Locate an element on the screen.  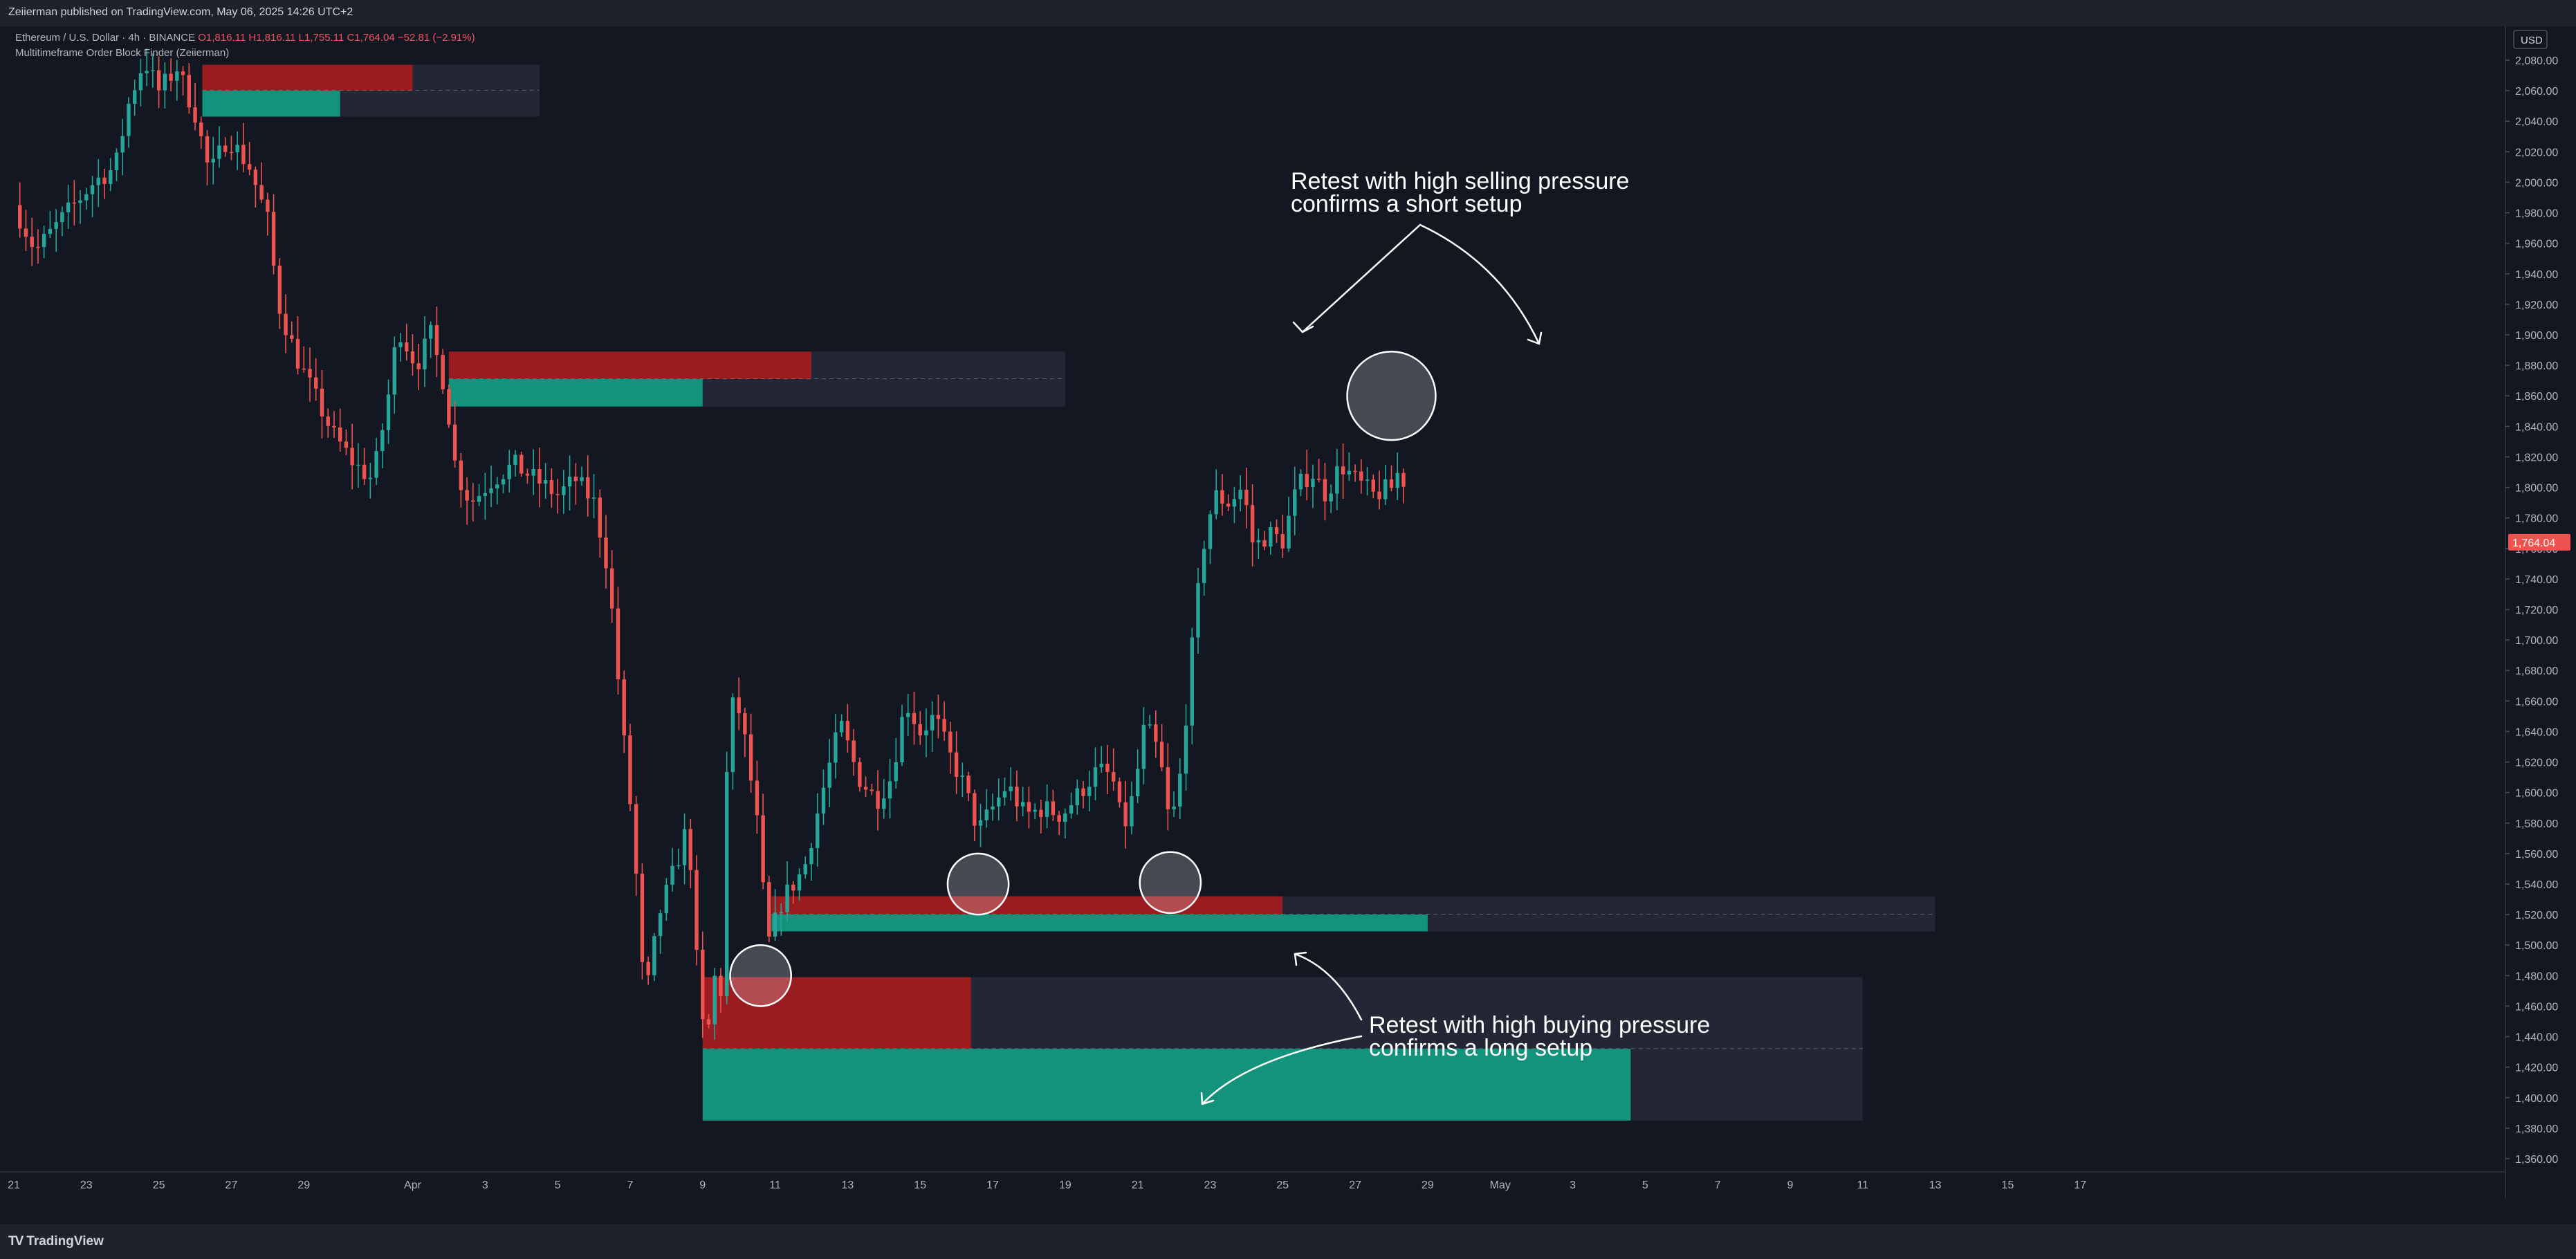
tradingview-brand: TV TradingView is located at coordinates (56, 1241).